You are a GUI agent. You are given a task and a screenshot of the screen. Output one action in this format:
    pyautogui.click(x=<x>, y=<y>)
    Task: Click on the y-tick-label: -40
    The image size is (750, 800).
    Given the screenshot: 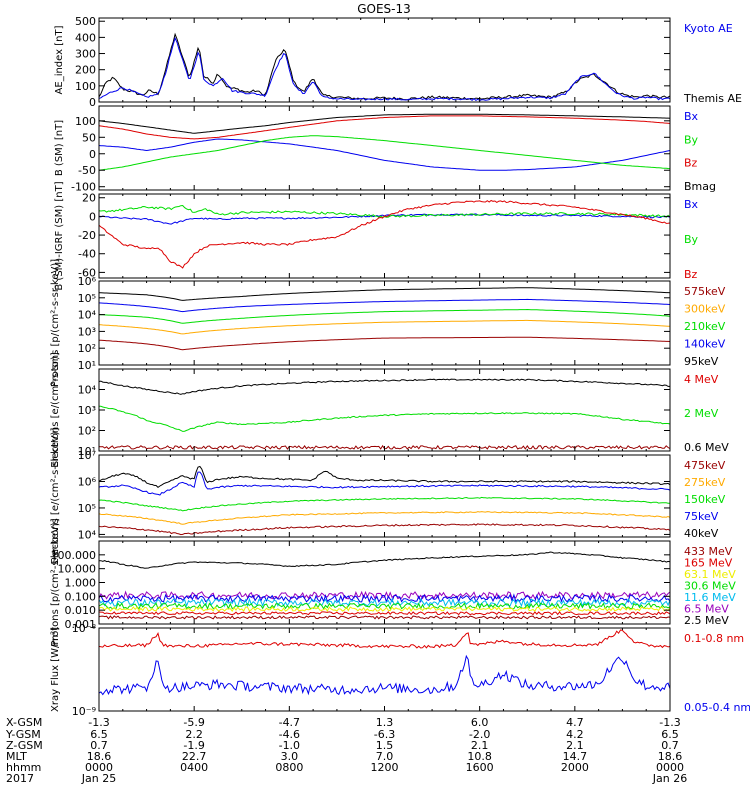 What is the action you would take?
    pyautogui.click(x=87, y=254)
    